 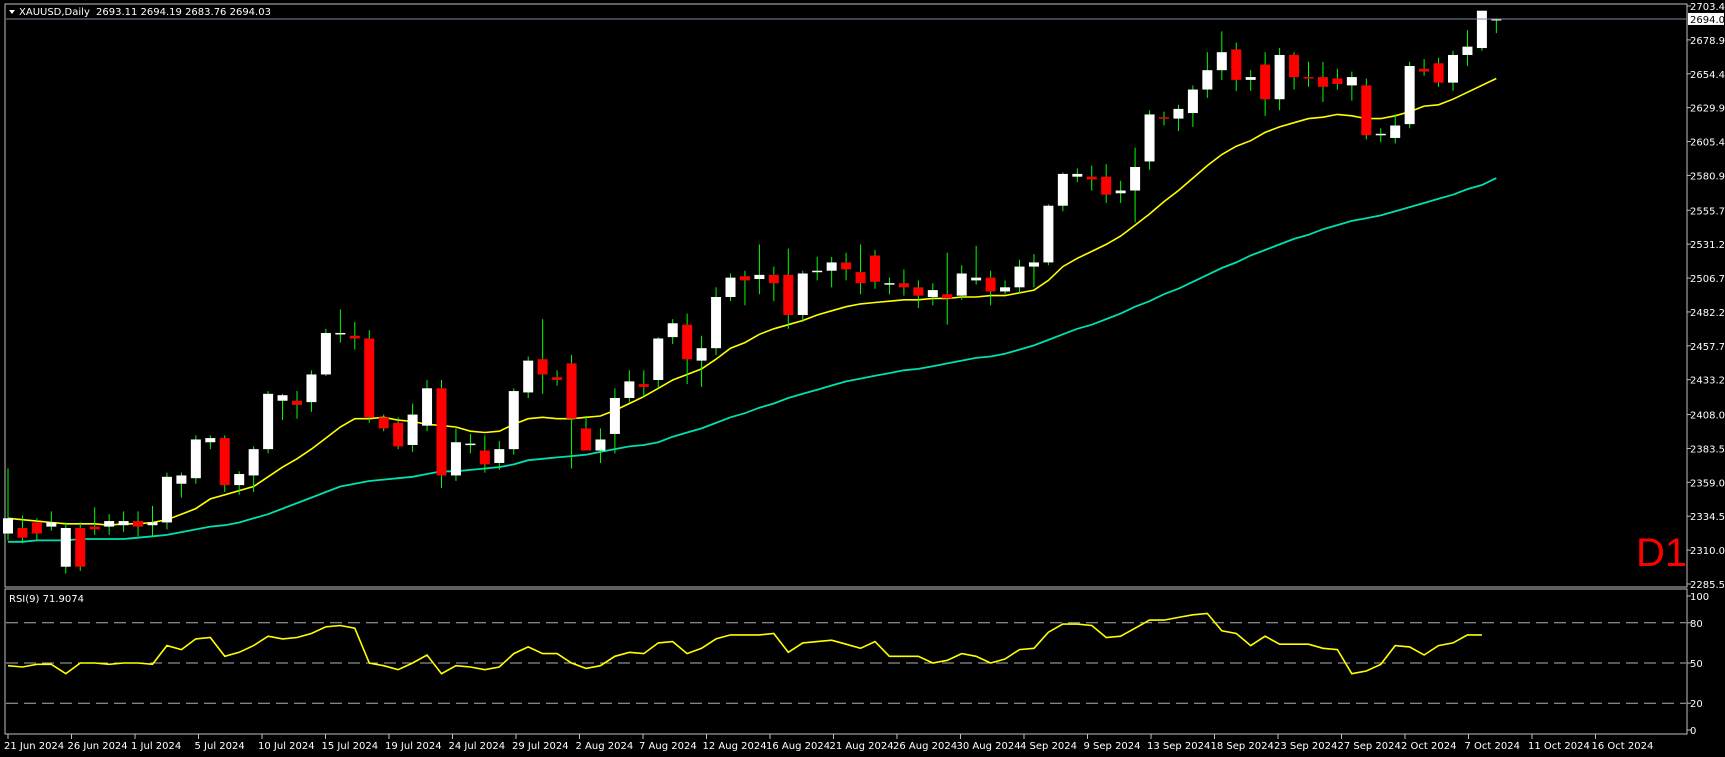 What do you see at coordinates (1112, 746) in the screenshot?
I see `time-tick-label: 9 Sep 2024` at bounding box center [1112, 746].